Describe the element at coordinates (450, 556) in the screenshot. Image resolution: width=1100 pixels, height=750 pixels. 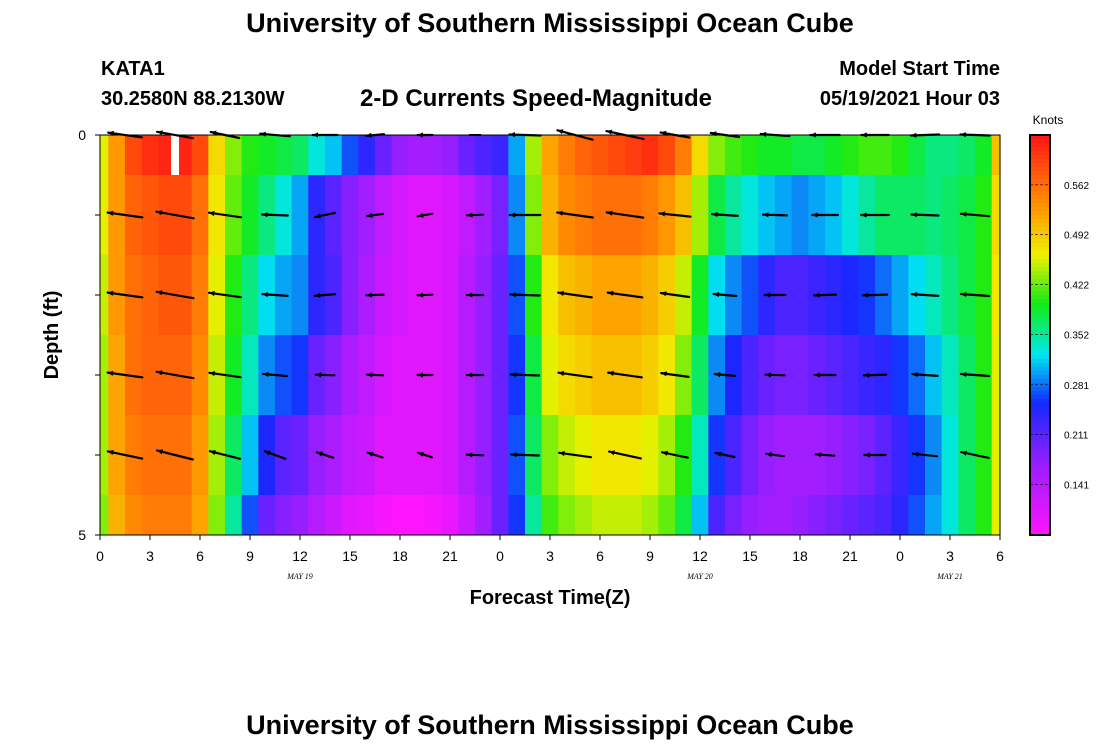
I see `x-tick-label: 21` at that location.